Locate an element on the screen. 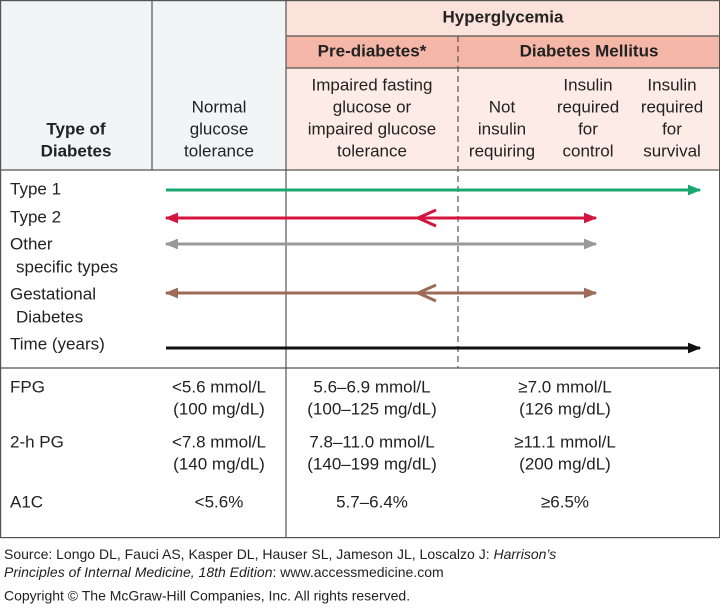 This screenshot has height=610, width=720. criterion-value: <7.8 mmol/L is located at coordinates (219, 441).